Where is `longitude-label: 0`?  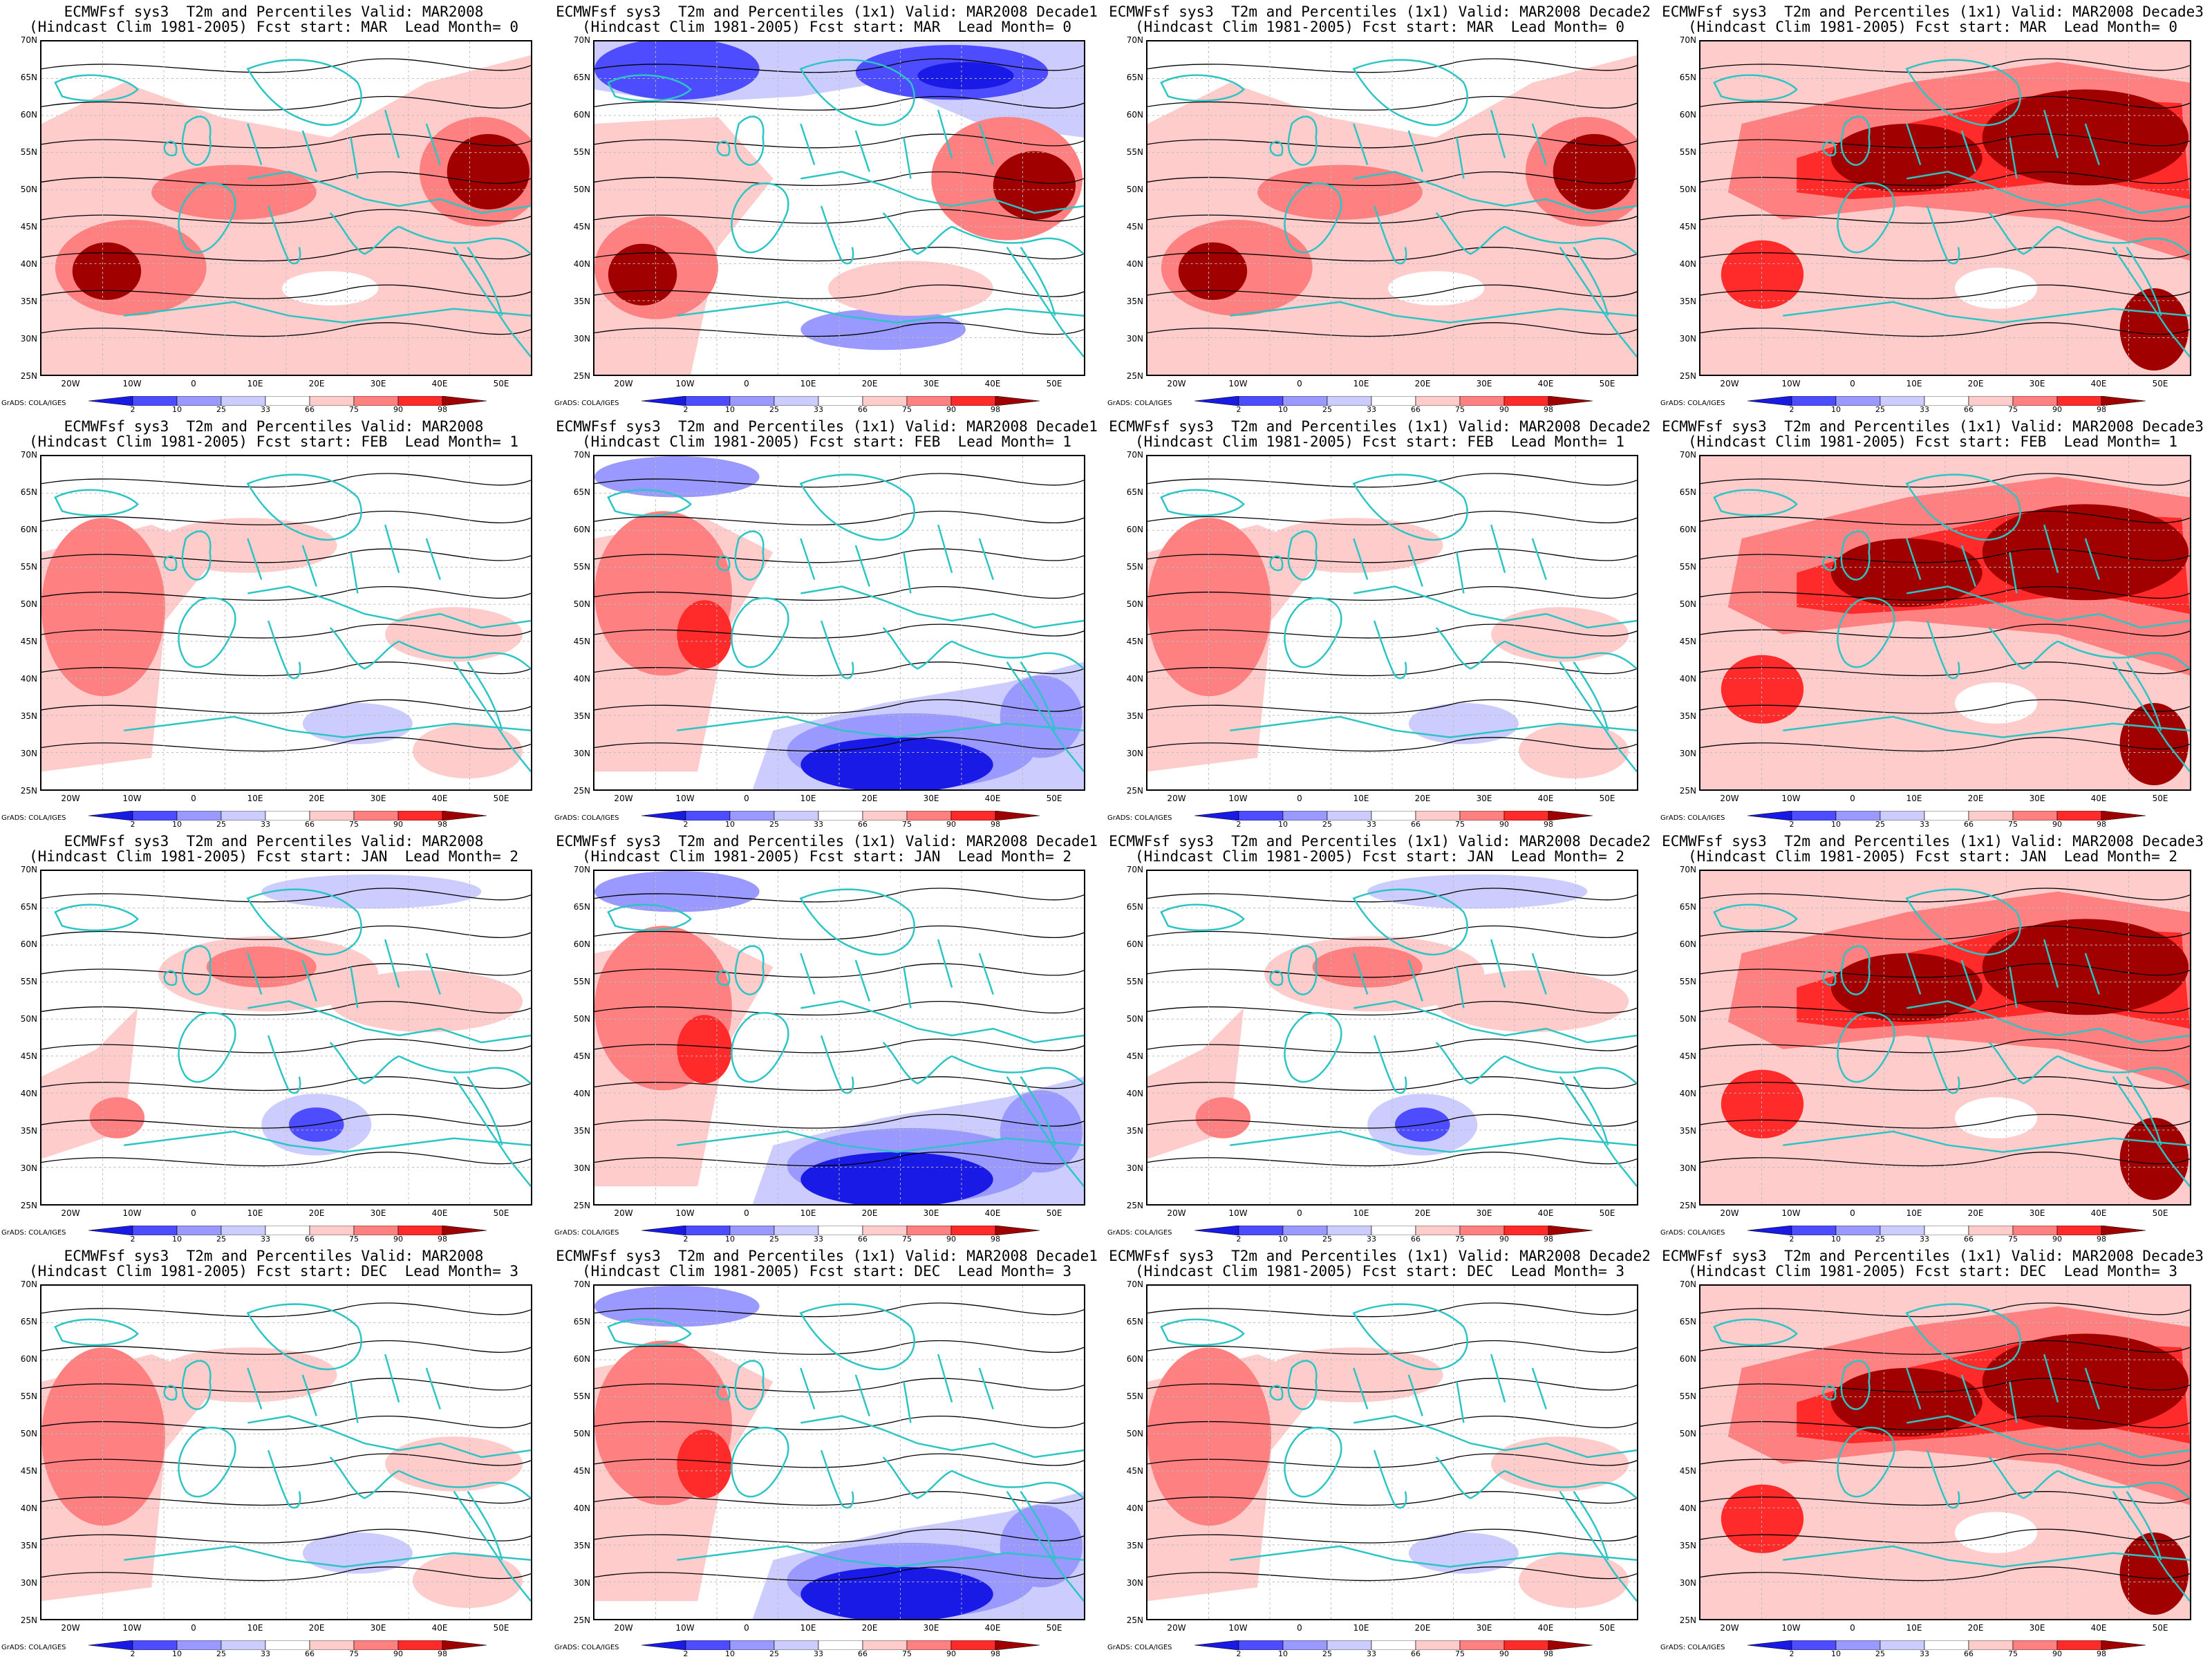
longitude-label: 0 is located at coordinates (194, 1628).